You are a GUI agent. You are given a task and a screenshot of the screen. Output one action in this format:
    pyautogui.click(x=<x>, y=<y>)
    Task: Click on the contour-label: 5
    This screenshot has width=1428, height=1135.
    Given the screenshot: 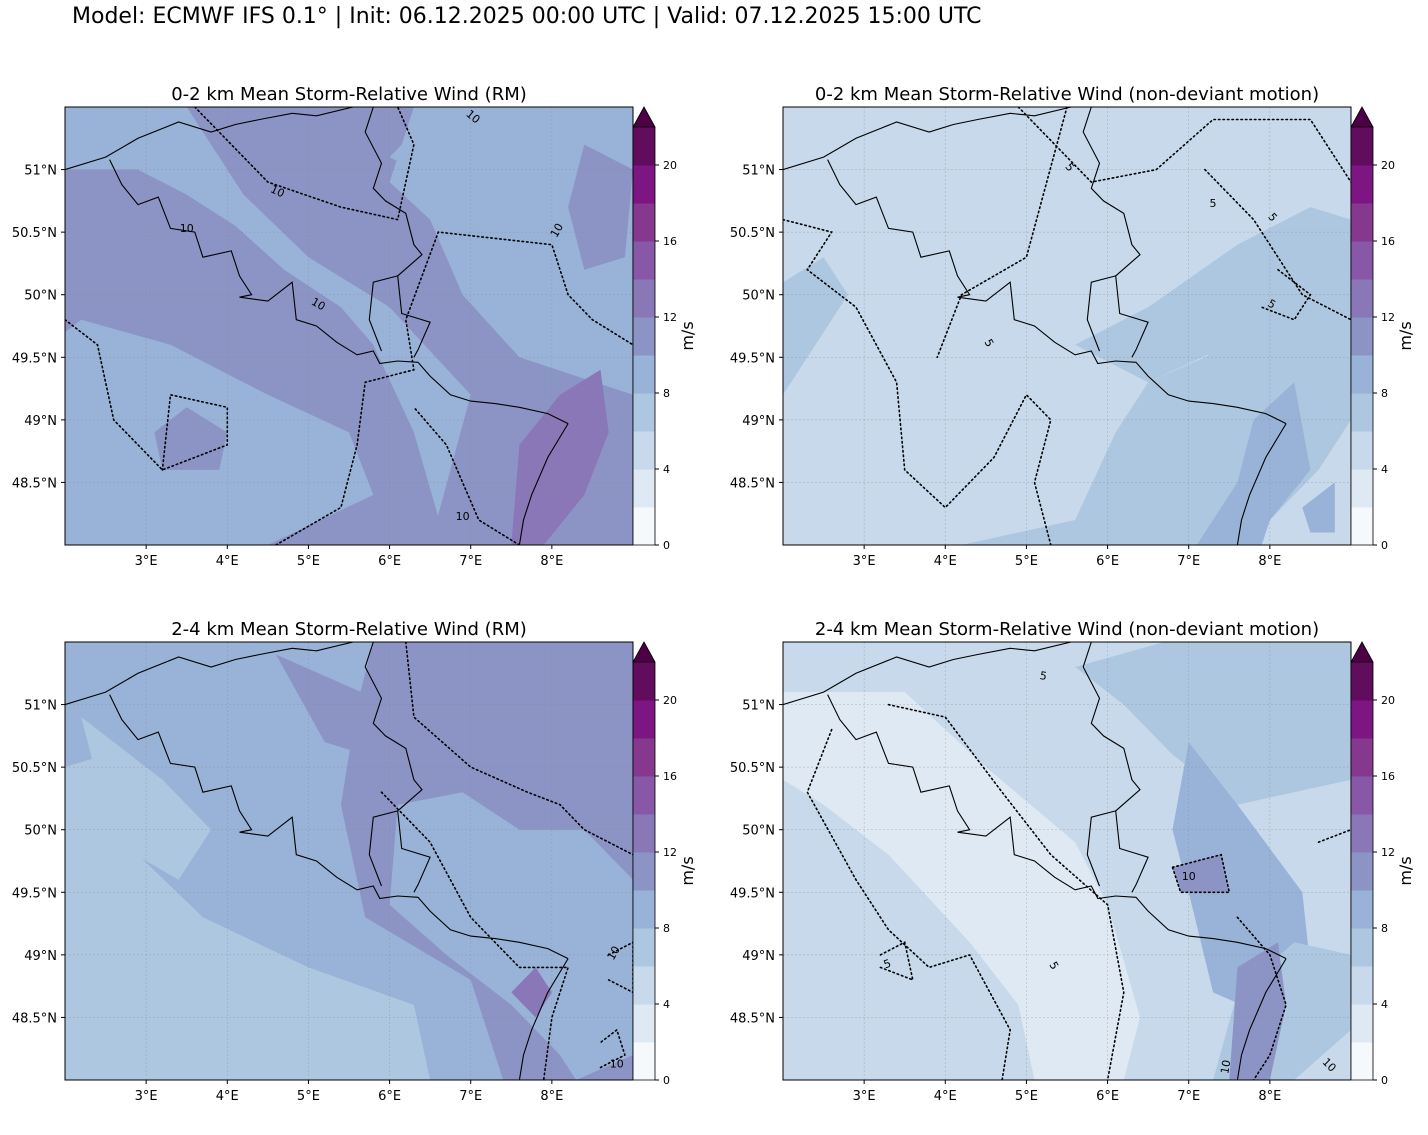 What is the action you would take?
    pyautogui.click(x=887, y=964)
    